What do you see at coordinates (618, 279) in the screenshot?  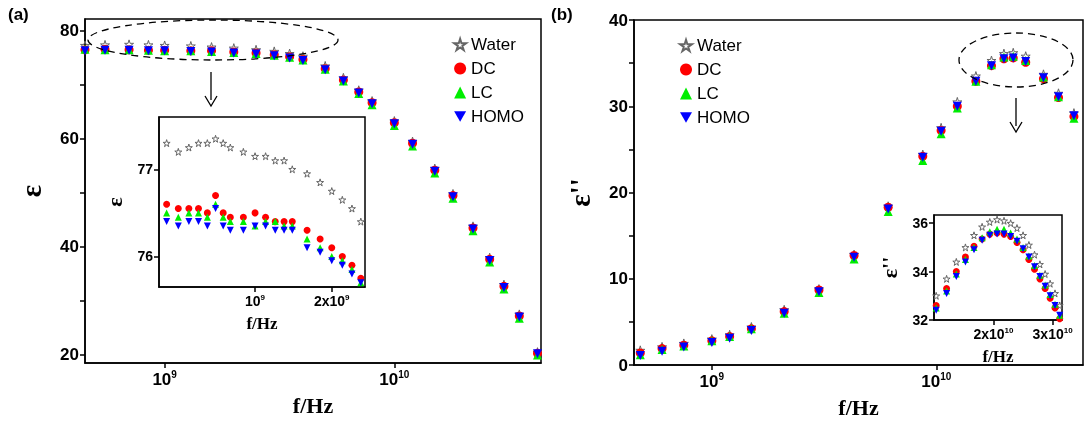 I see `y-tick-label: 10` at bounding box center [618, 279].